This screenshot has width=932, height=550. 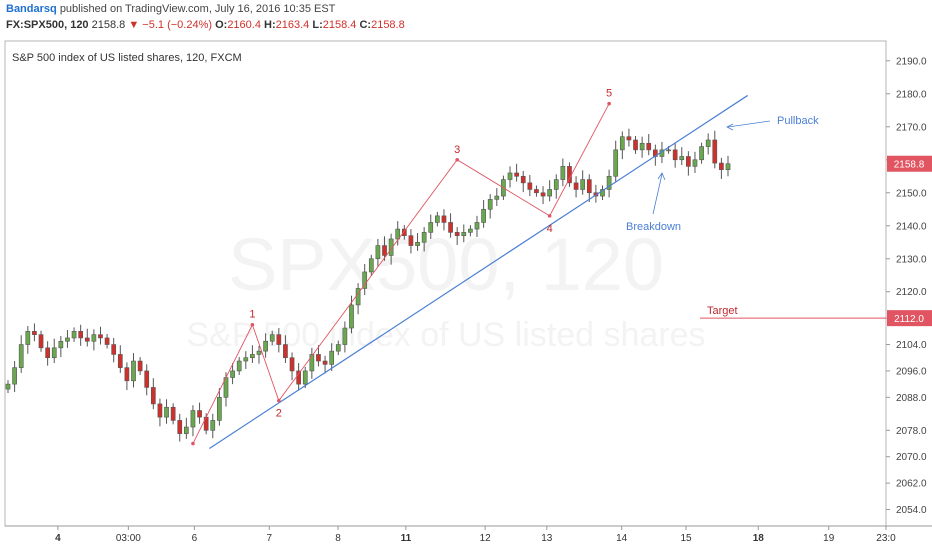 What do you see at coordinates (177, 25) in the screenshot?
I see `price-change: −5.1 (−0.24%)` at bounding box center [177, 25].